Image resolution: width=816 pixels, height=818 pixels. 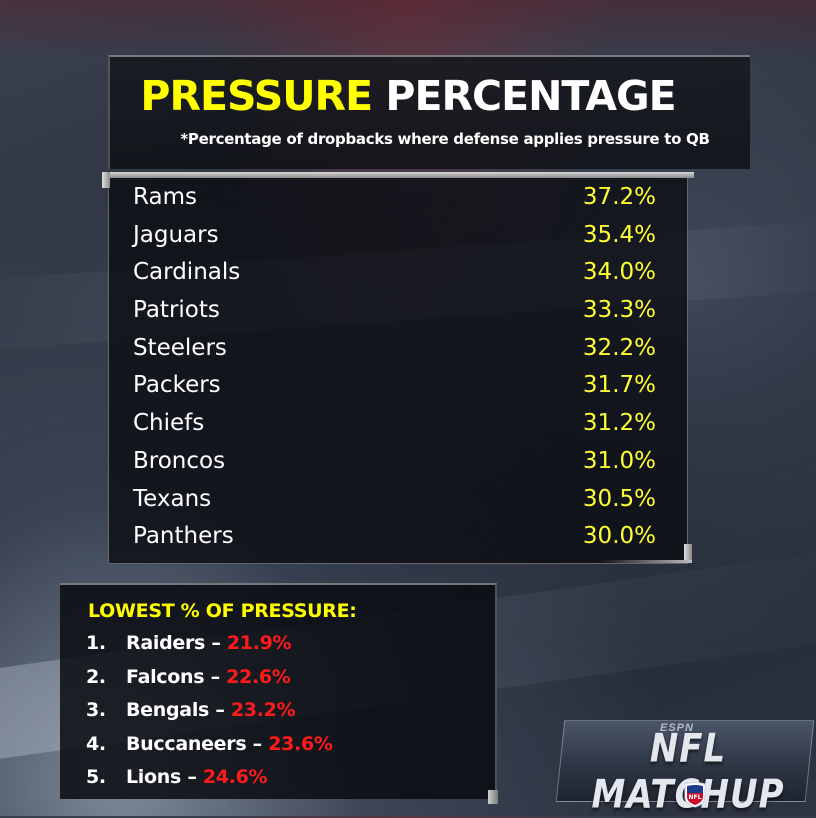 I want to click on item-percentage: 22.6%, so click(x=258, y=676).